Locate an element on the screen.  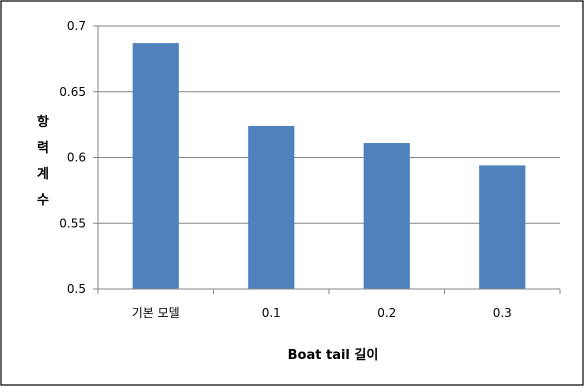
x-tick-label: 0.1 is located at coordinates (271, 313).